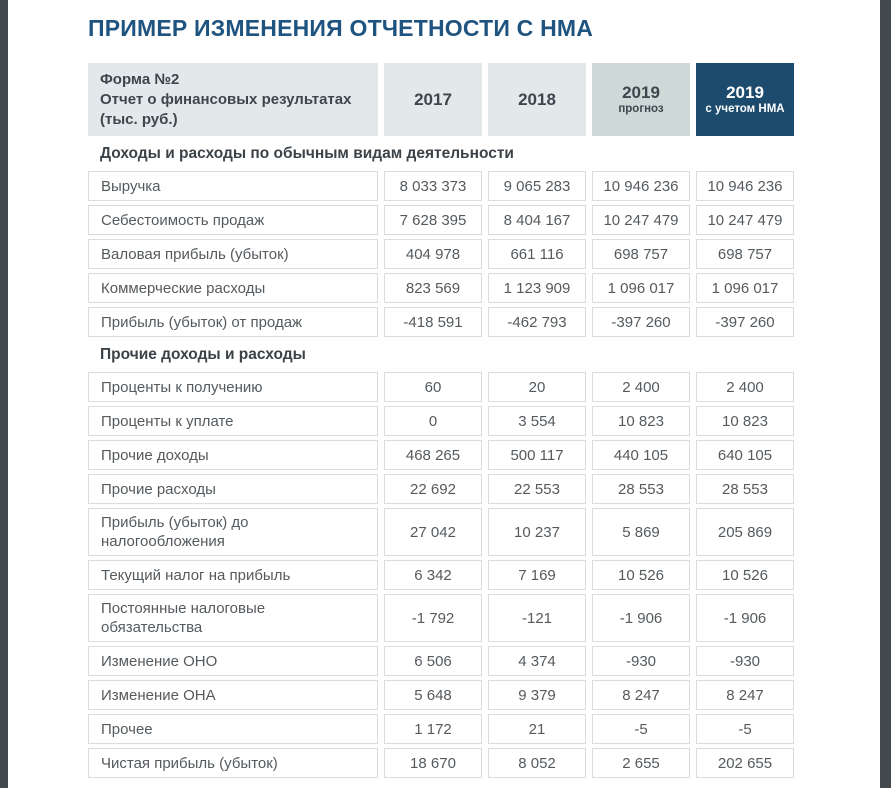 The height and width of the screenshot is (788, 891). Describe the element at coordinates (745, 575) in the screenshot. I see `row-value-2019-nma: 10 526` at that location.